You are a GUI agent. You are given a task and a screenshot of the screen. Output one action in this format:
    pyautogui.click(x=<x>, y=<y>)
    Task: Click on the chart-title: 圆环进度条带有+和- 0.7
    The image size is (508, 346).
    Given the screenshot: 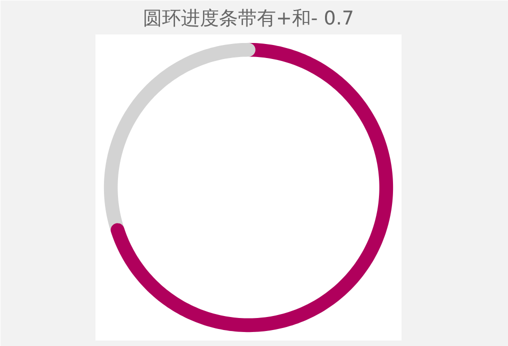 What is the action you would take?
    pyautogui.click(x=248, y=19)
    